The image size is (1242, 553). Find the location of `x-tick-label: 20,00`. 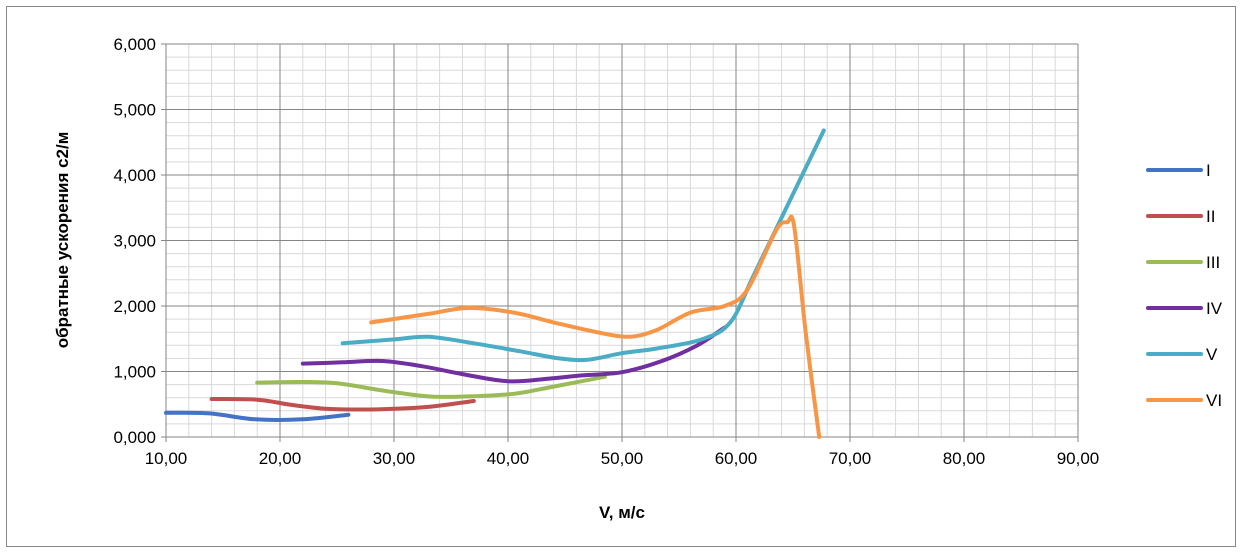

x-tick-label: 20,00 is located at coordinates (280, 458).